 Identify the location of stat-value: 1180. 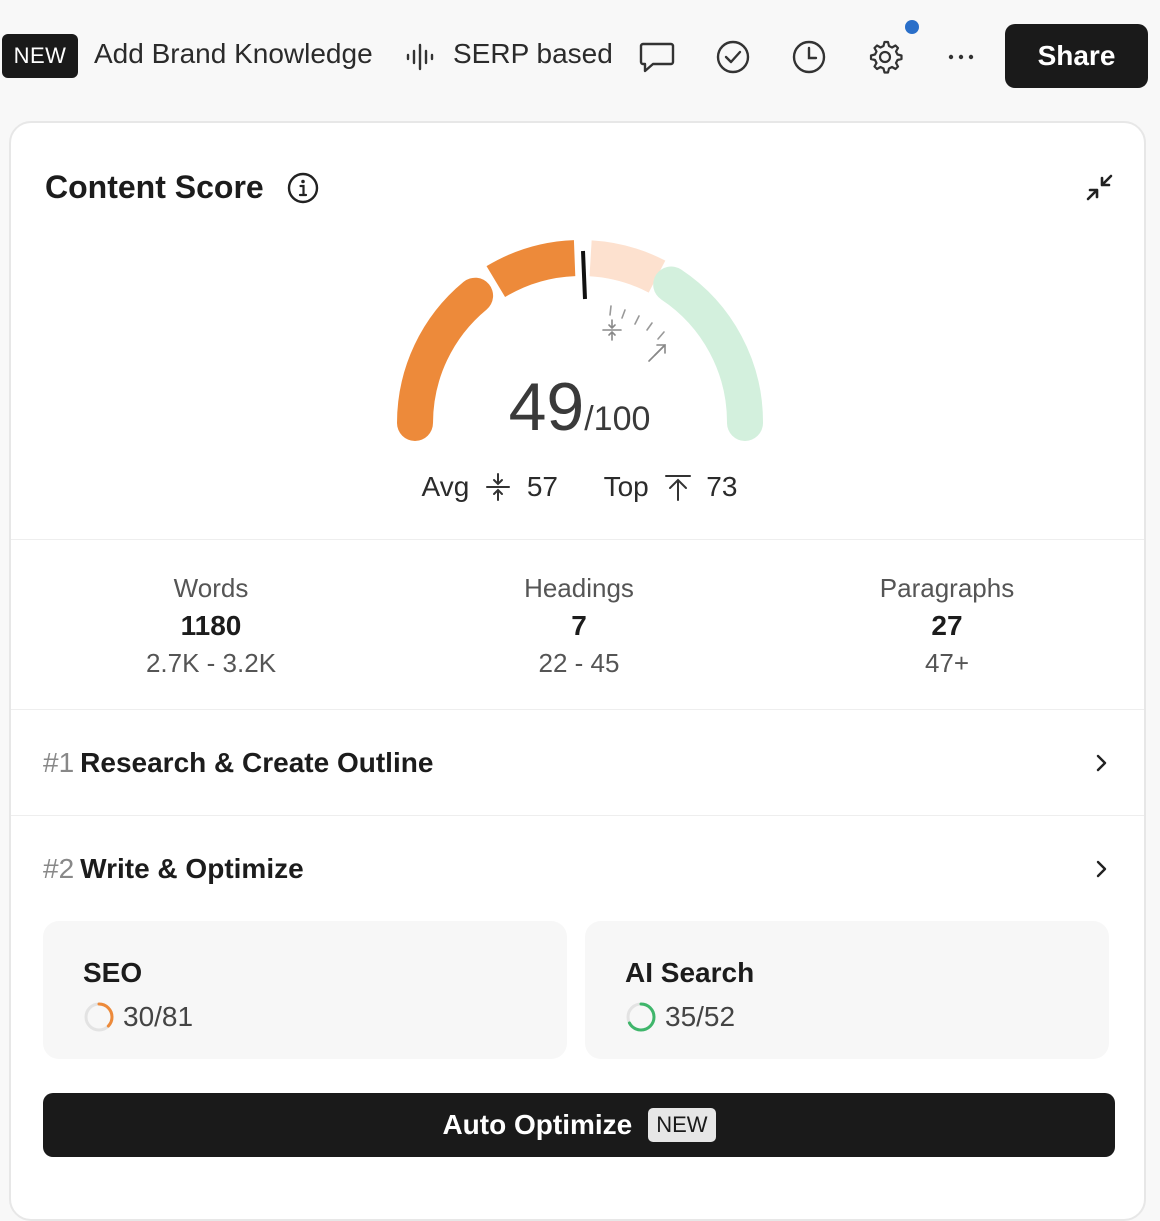
(211, 625).